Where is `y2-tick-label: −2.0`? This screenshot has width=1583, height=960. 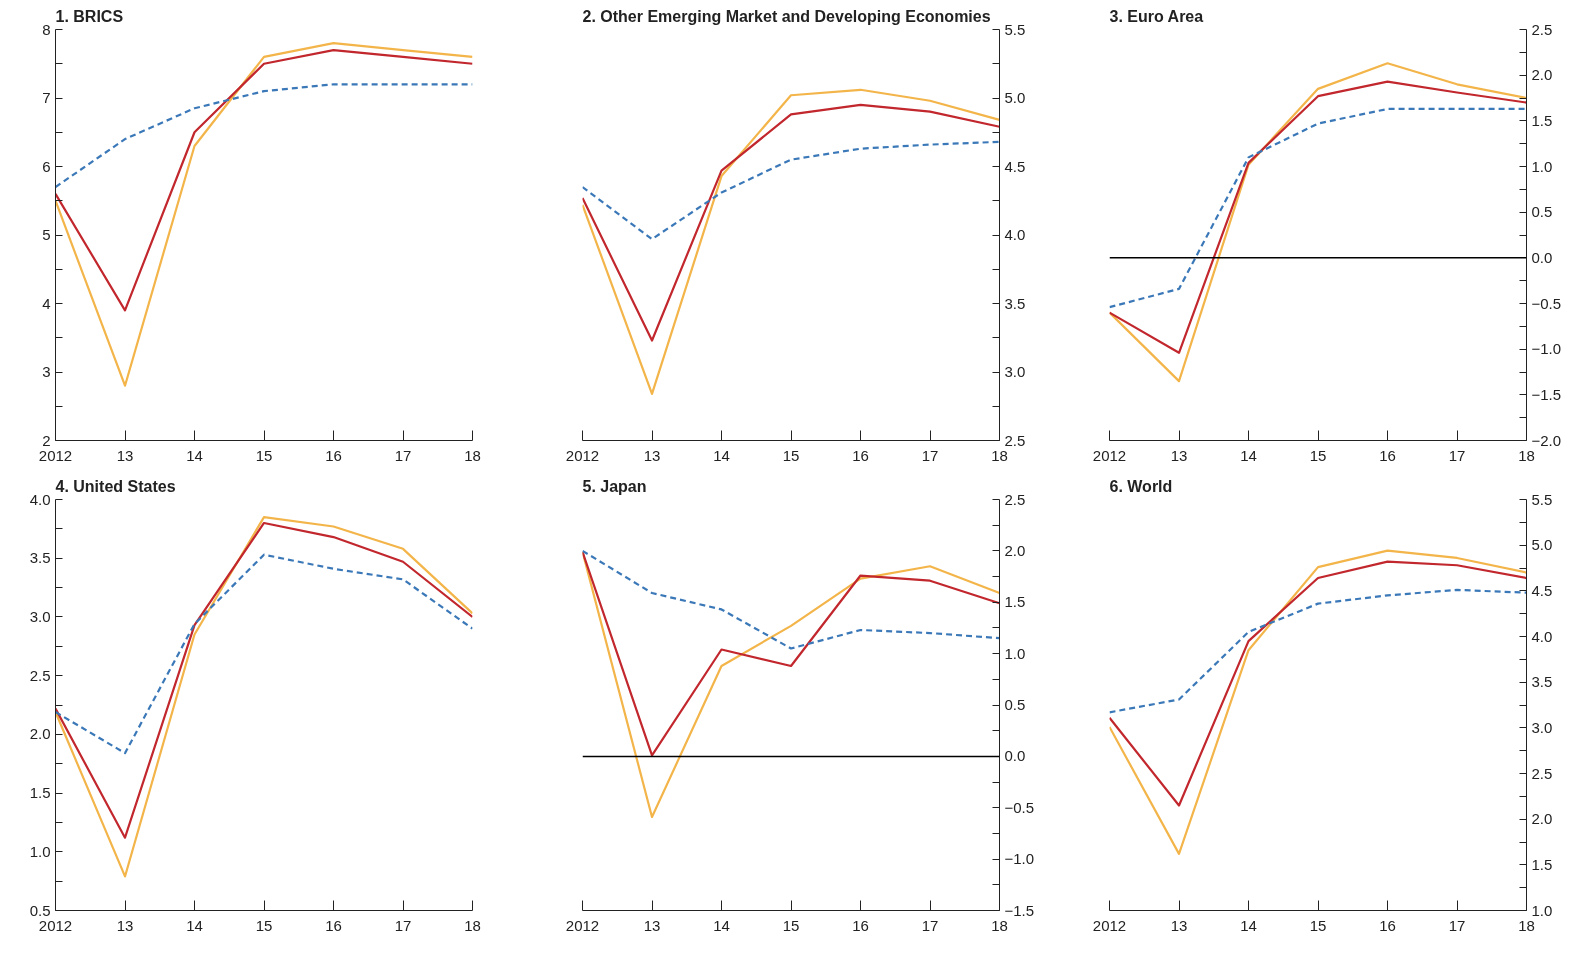 y2-tick-label: −2.0 is located at coordinates (1546, 440).